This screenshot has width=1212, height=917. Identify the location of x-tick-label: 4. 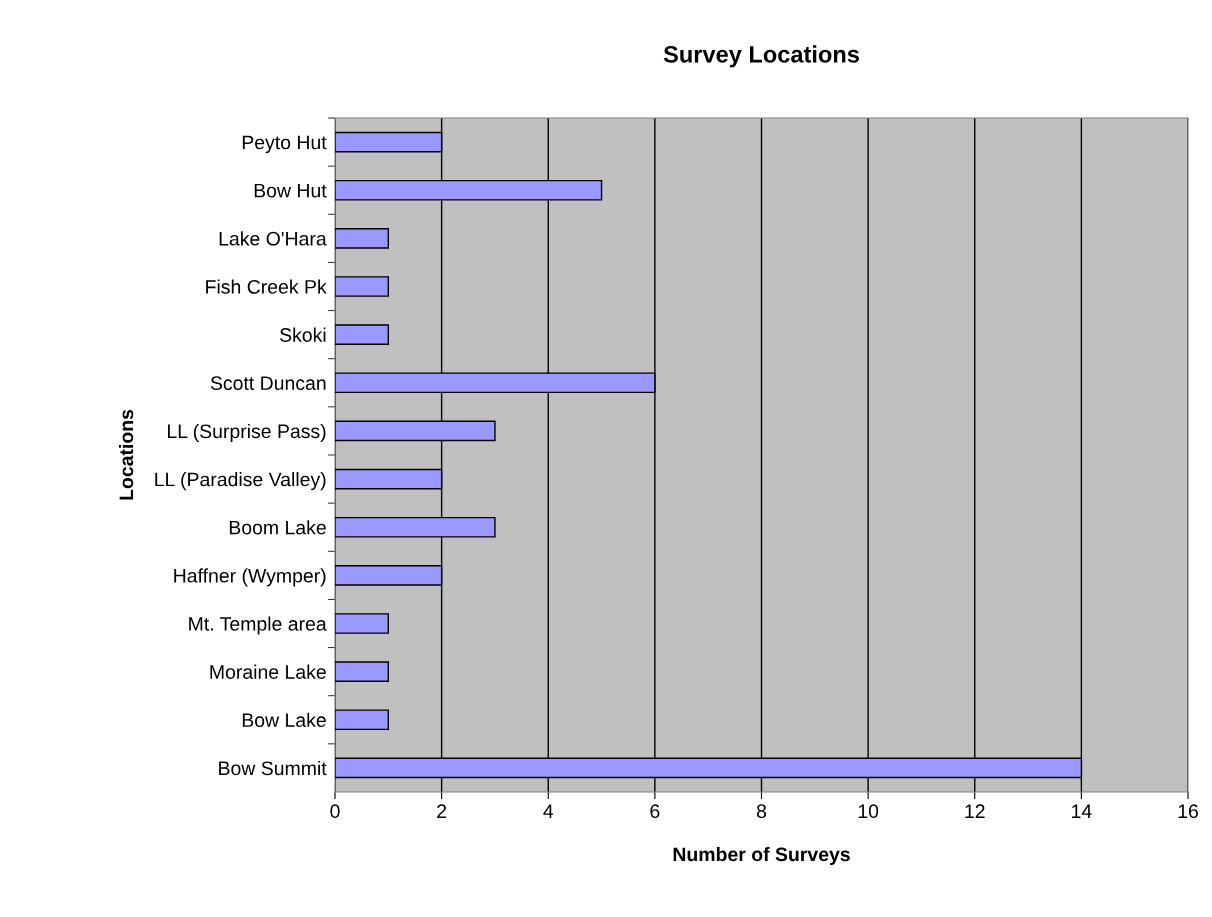
(548, 811).